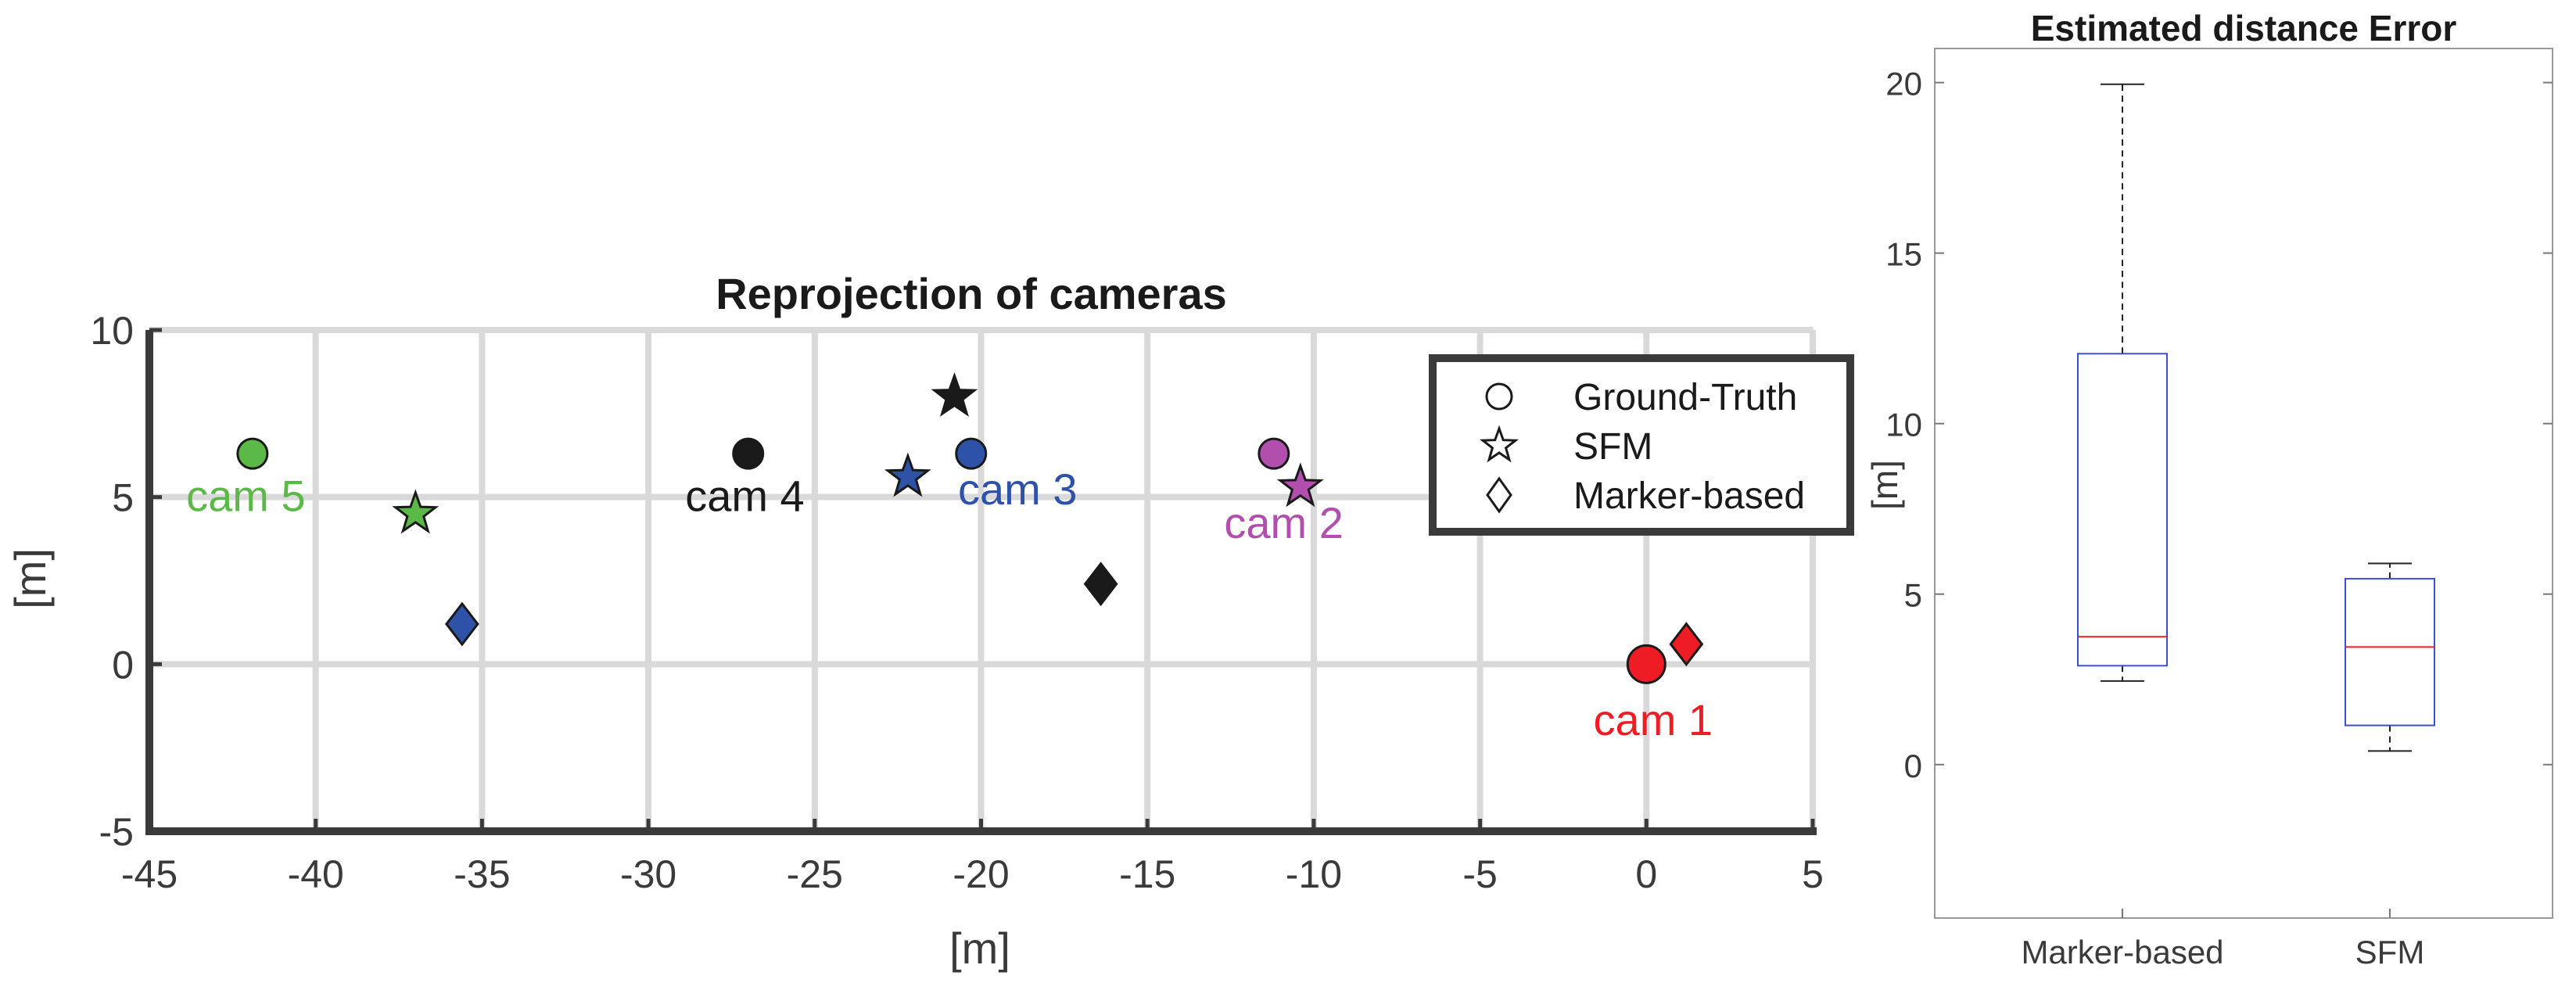 Image resolution: width=2576 pixels, height=990 pixels. What do you see at coordinates (971, 454) in the screenshot?
I see `cam3-ground-truth-point` at bounding box center [971, 454].